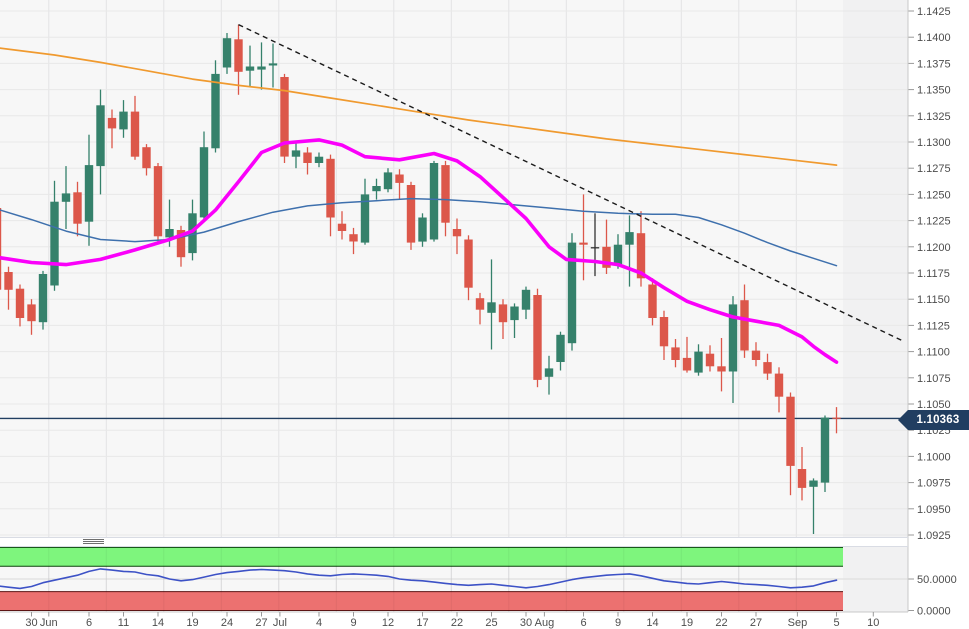 The width and height of the screenshot is (969, 629). Describe the element at coordinates (388, 623) in the screenshot. I see `date-tick-label: 12` at that location.